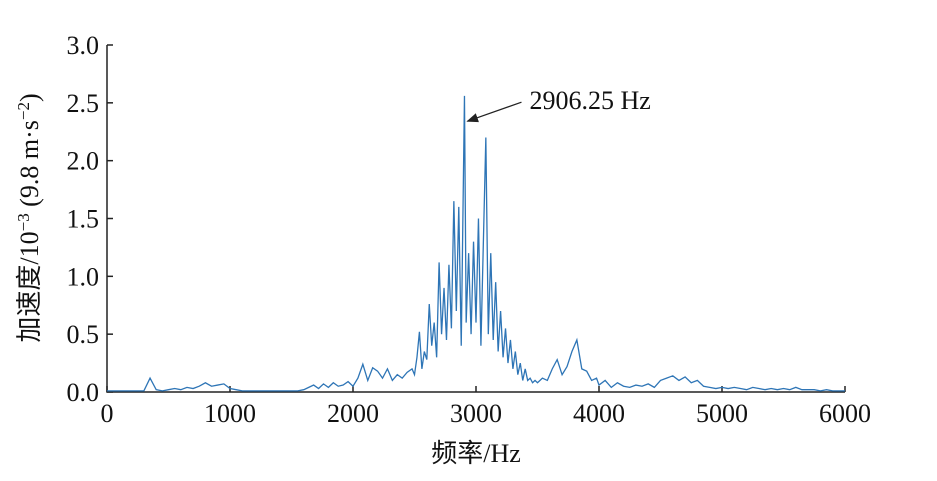  I want to click on y-axis-title: 加速度/10−3 (9.8 m·s−2), so click(29, 217).